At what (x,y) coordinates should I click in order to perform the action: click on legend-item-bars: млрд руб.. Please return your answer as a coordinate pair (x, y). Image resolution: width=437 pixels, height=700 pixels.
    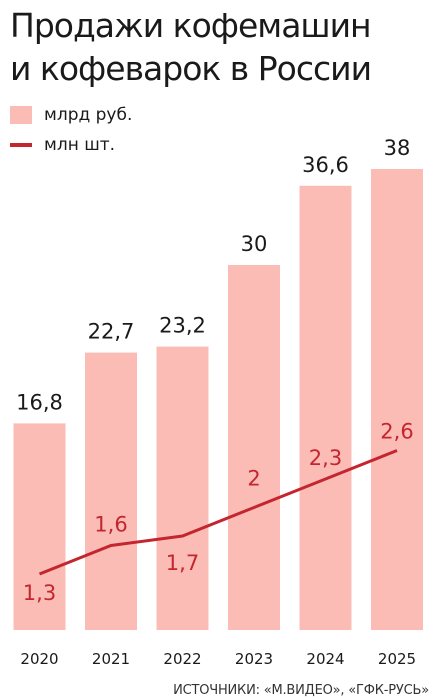
    Looking at the image, I should click on (71, 115).